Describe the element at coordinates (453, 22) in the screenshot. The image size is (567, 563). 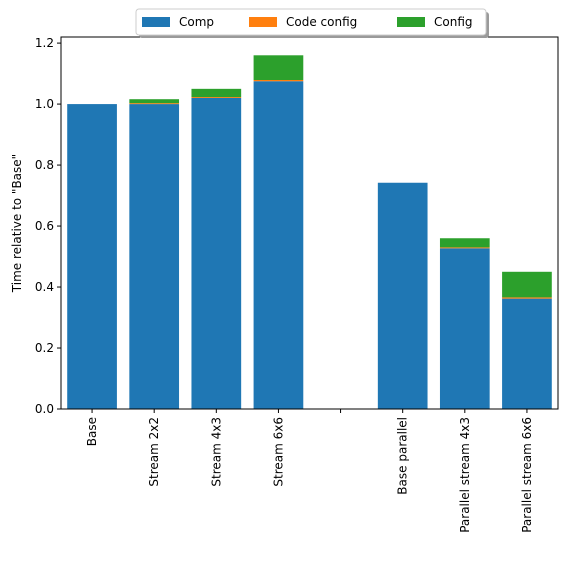
I see `legend-label: Config` at that location.